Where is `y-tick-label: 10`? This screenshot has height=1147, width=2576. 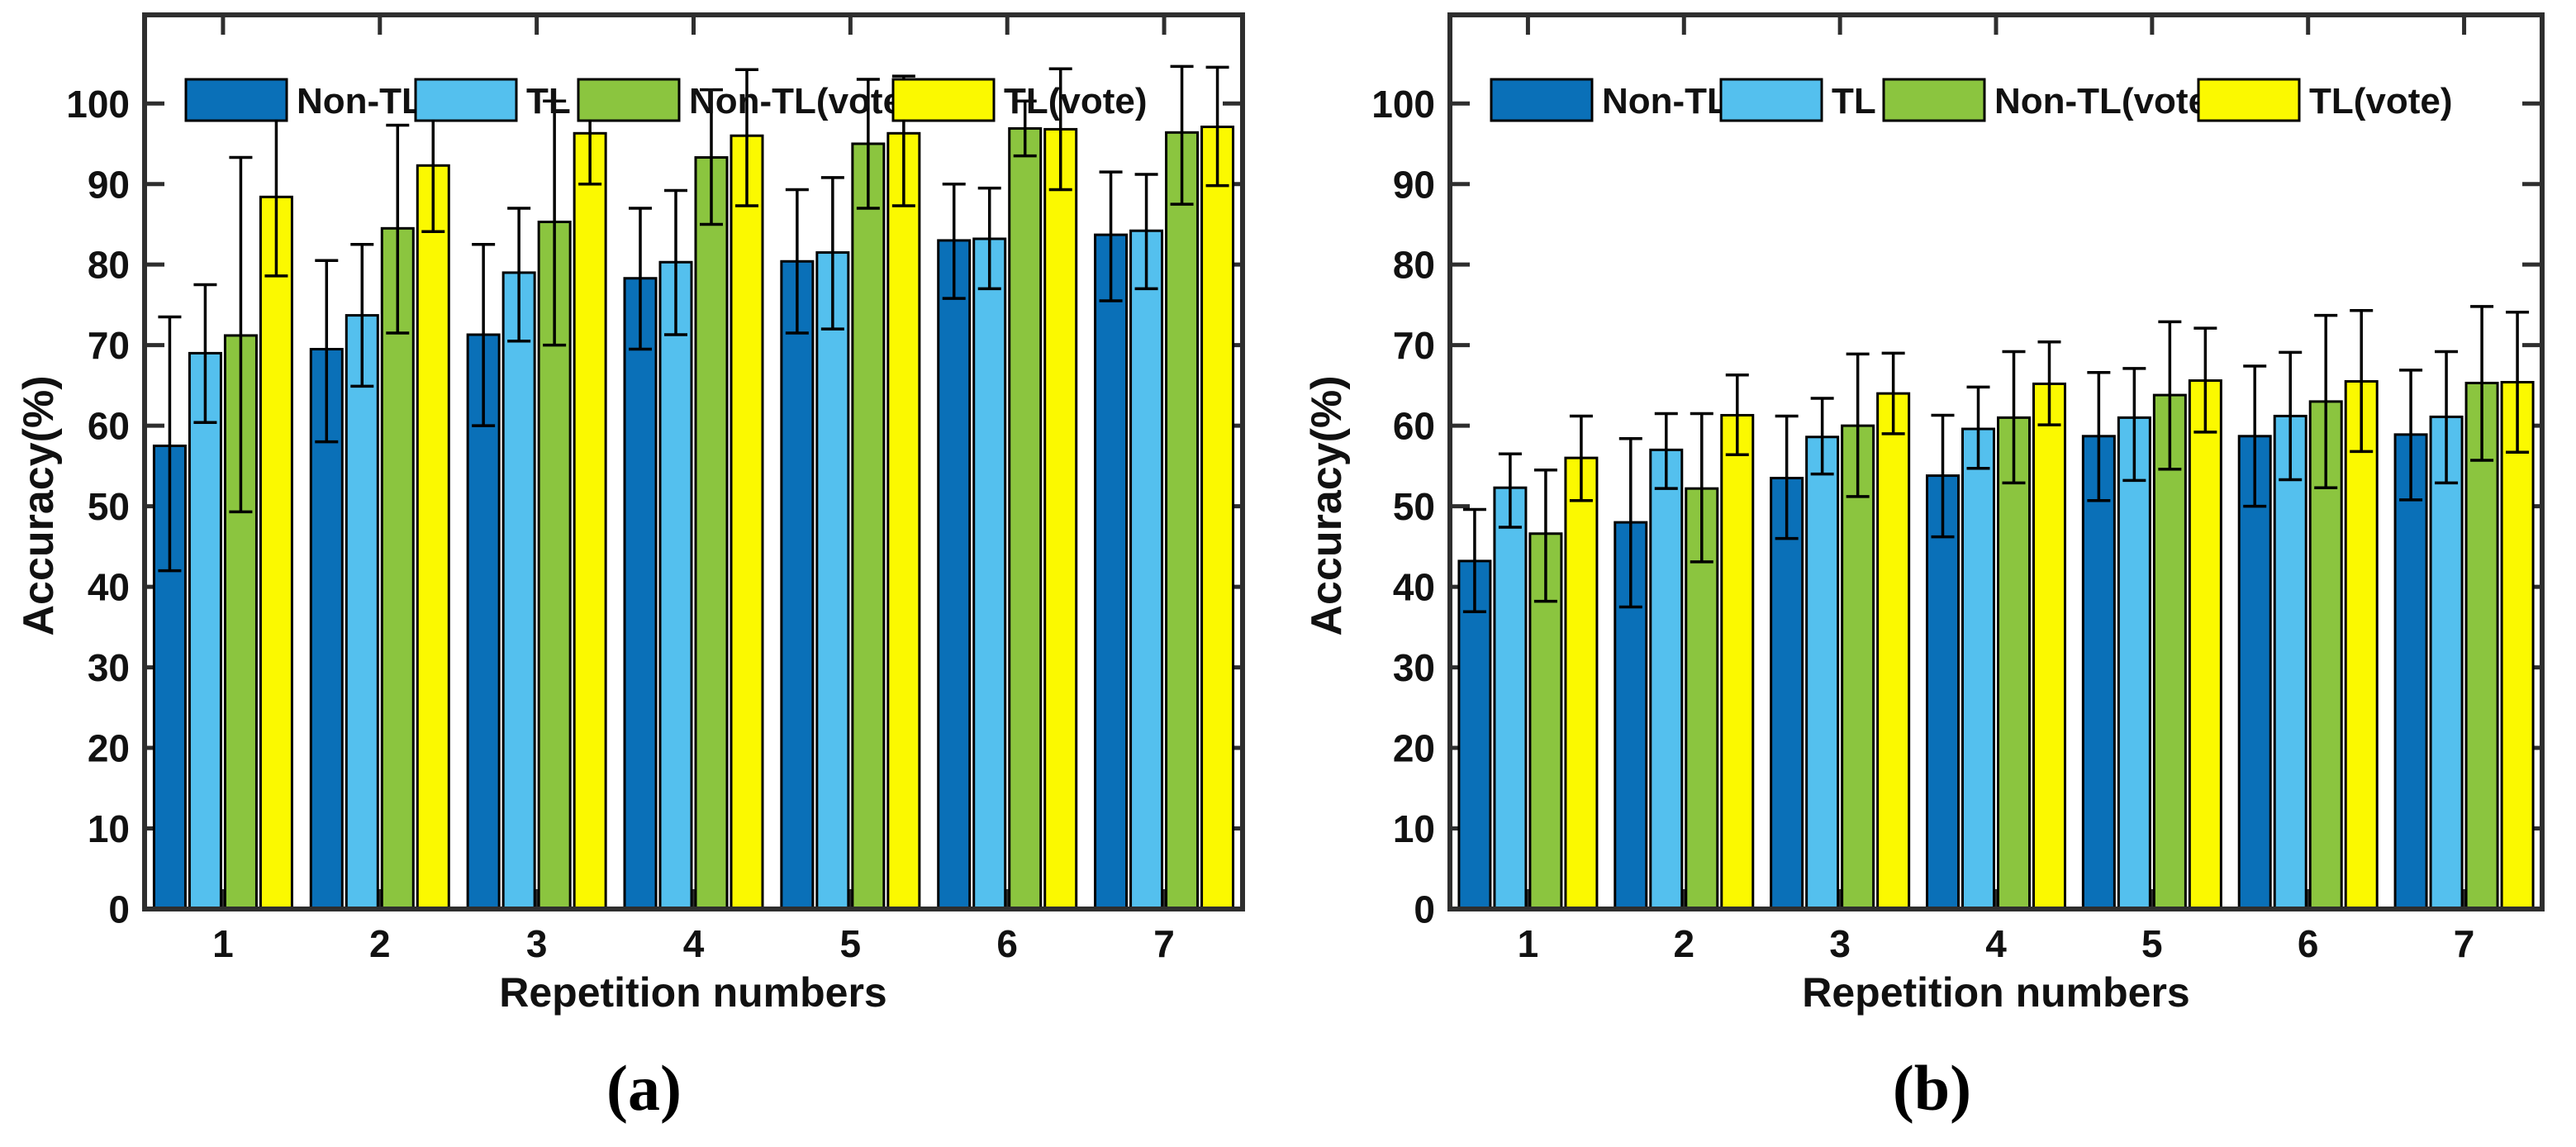
y-tick-label: 10 is located at coordinates (1414, 828).